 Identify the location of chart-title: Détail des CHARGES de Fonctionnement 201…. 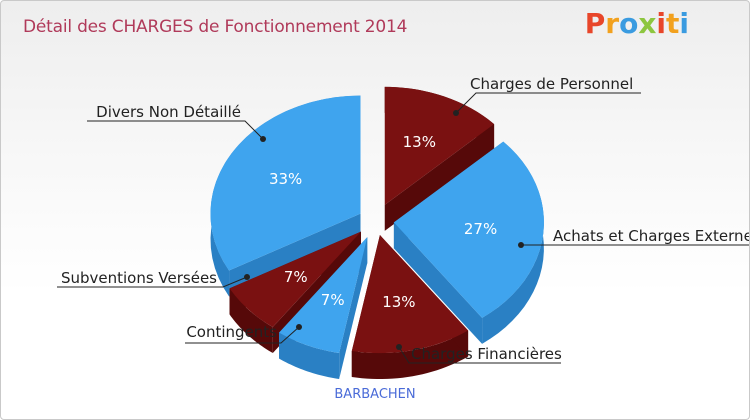
(215, 27).